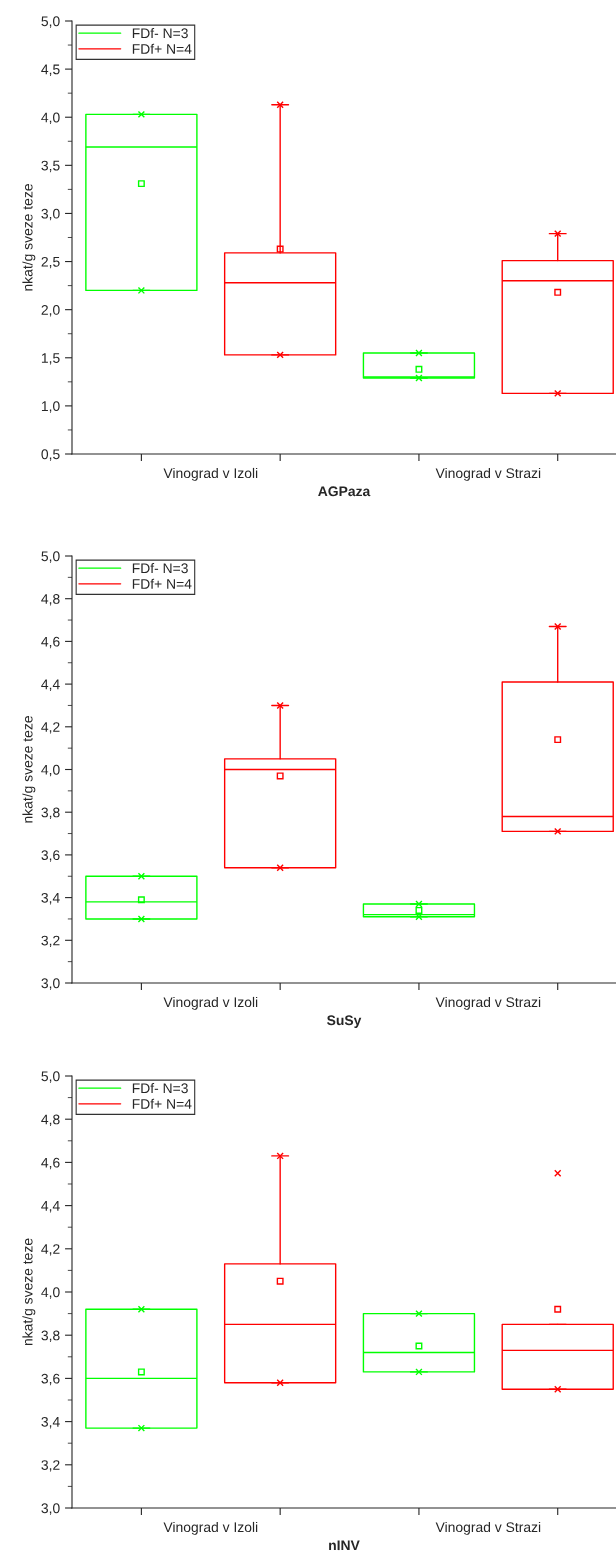 Image resolution: width=616 pixels, height=1557 pixels. Describe the element at coordinates (344, 1545) in the screenshot. I see `x-axis-title: nINV` at that location.